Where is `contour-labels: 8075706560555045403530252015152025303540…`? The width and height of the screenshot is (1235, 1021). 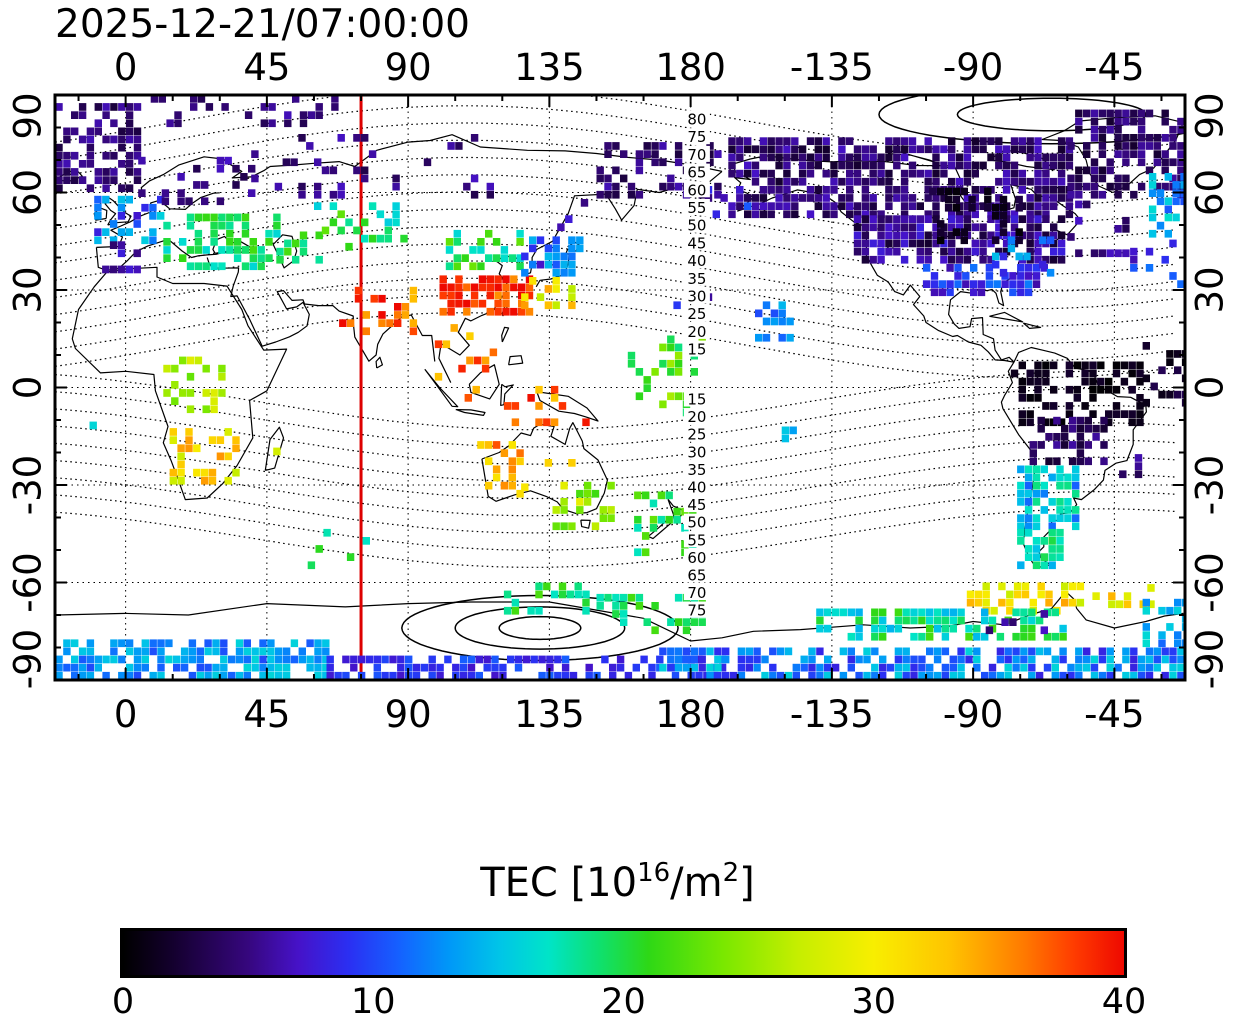
contour-labels: 8075706560555045403530252015152025303540… is located at coordinates (696, 365).